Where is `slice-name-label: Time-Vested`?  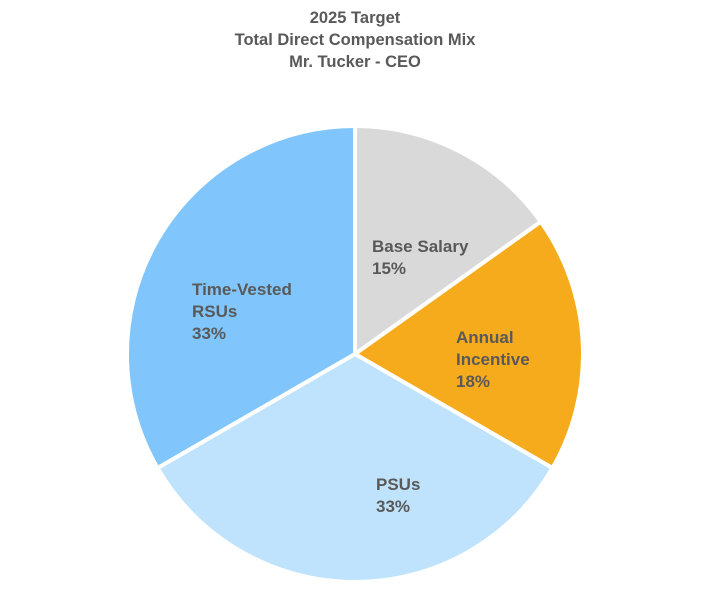 slice-name-label: Time-Vested is located at coordinates (242, 289).